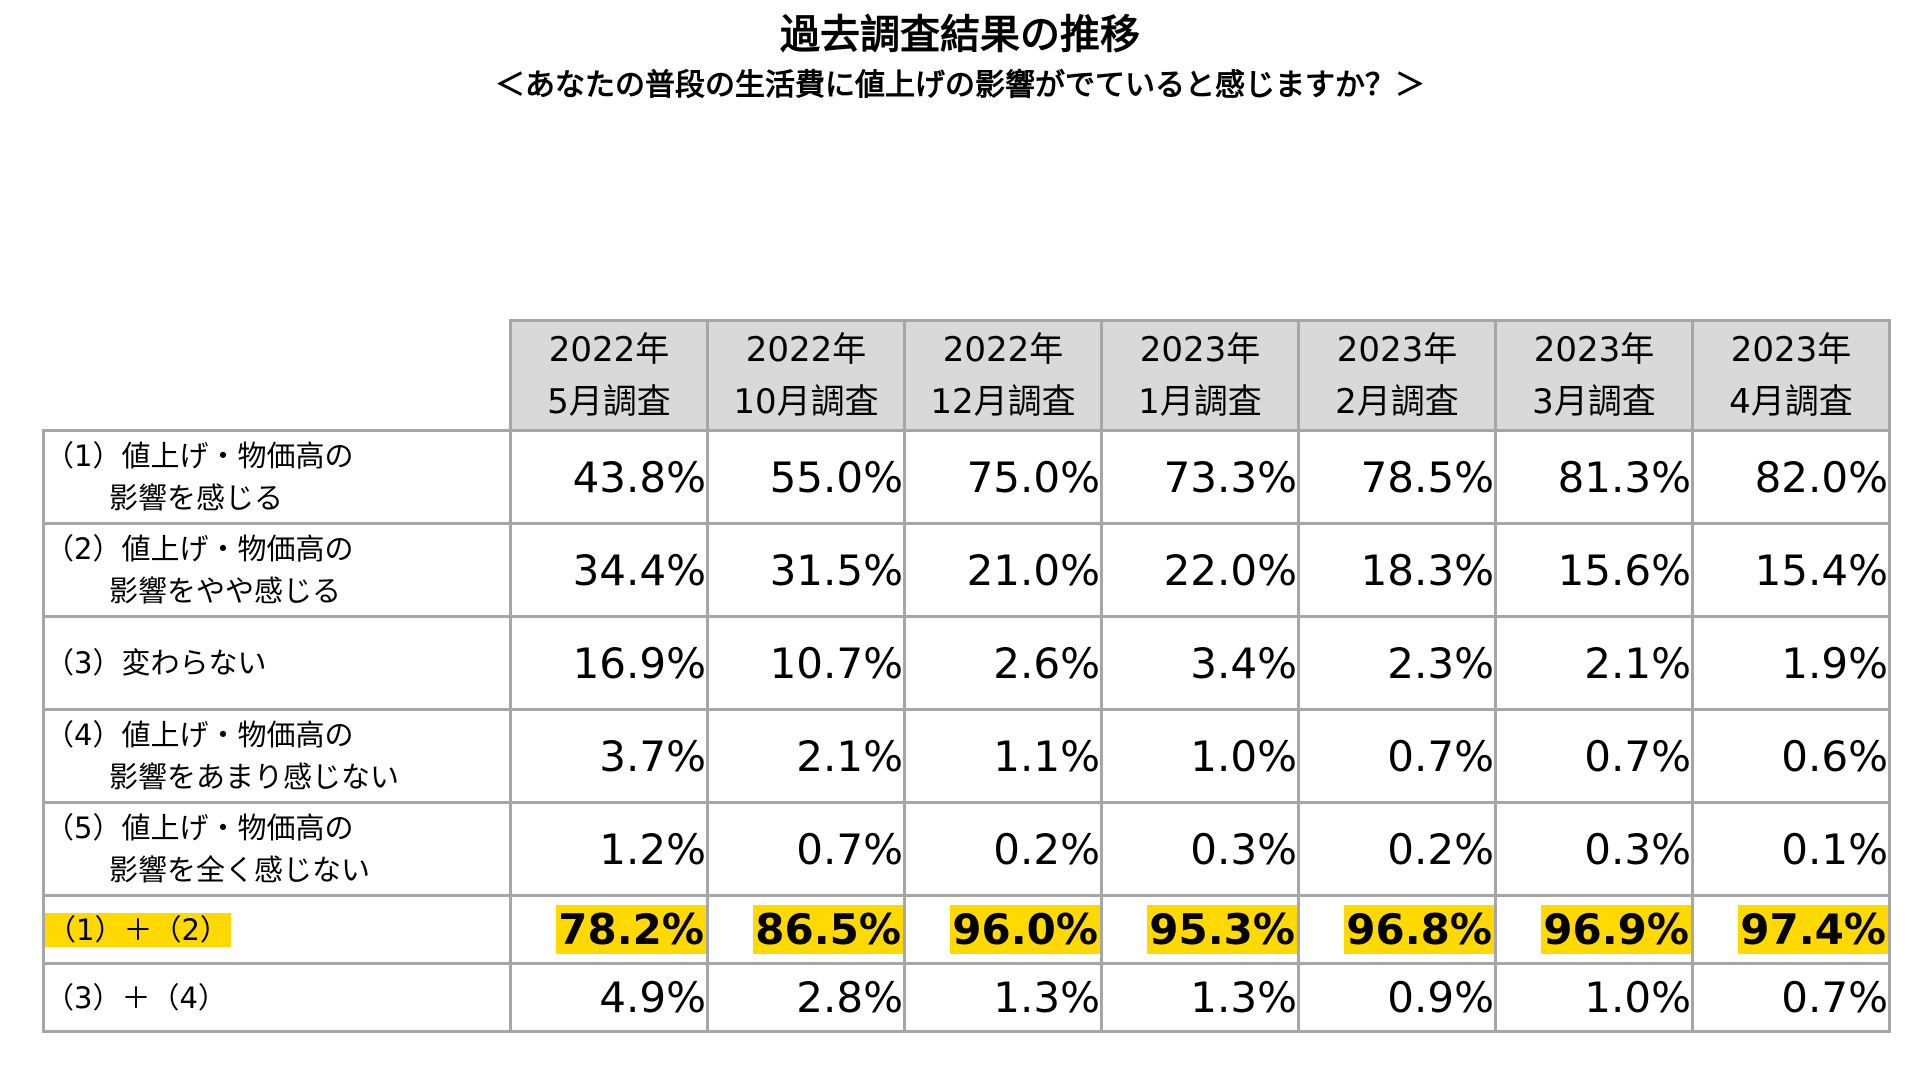 The image size is (1920, 1080). Describe the element at coordinates (138, 929) in the screenshot. I see `row-label-text: （1）＋（2）` at that location.